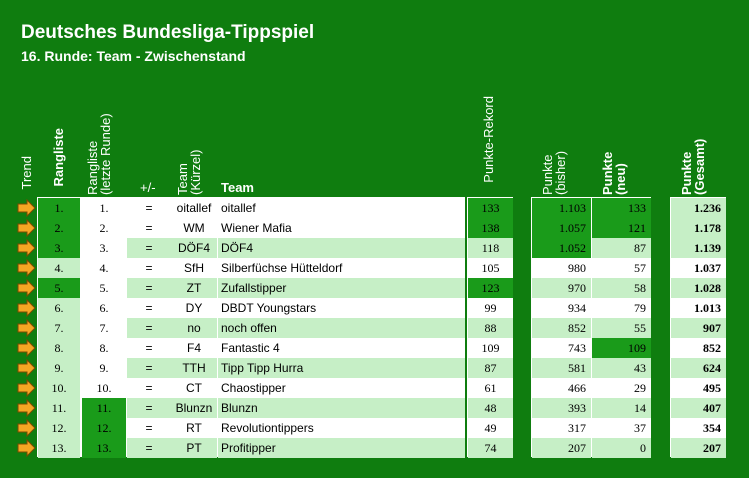 This screenshot has width=749, height=478. Describe the element at coordinates (621, 288) in the screenshot. I see `cell-neu: 58` at that location.